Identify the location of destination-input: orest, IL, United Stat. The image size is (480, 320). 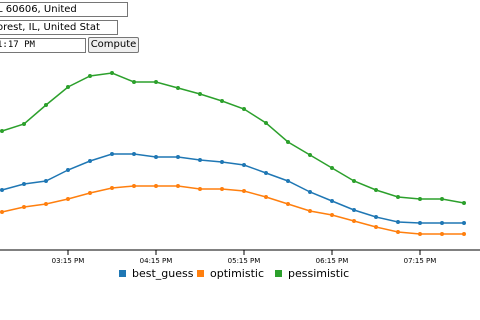
(59, 27).